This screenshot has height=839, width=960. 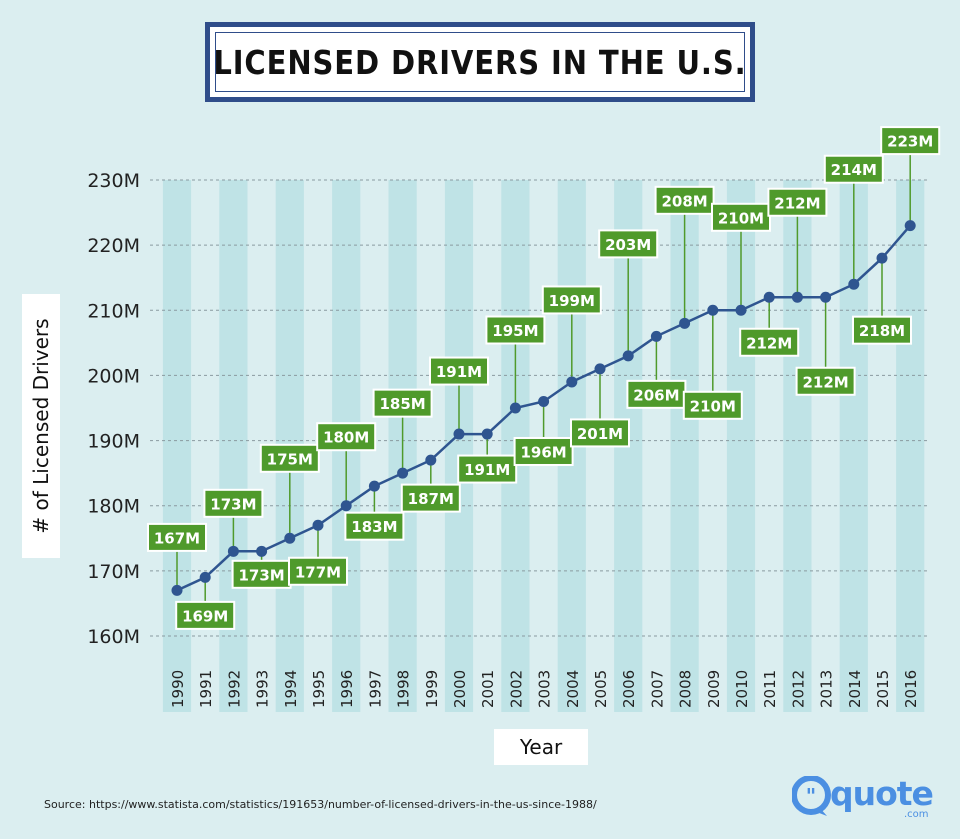 What do you see at coordinates (629, 689) in the screenshot?
I see `x-tick-label: 2006` at bounding box center [629, 689].